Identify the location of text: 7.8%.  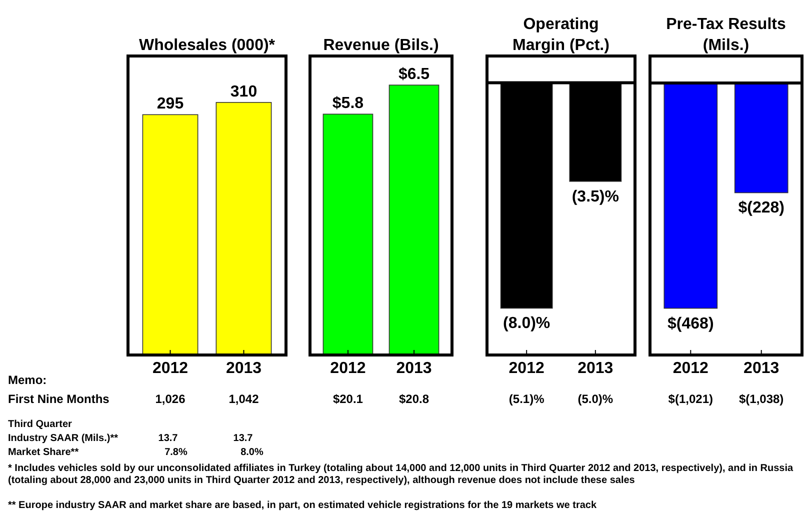
(176, 452).